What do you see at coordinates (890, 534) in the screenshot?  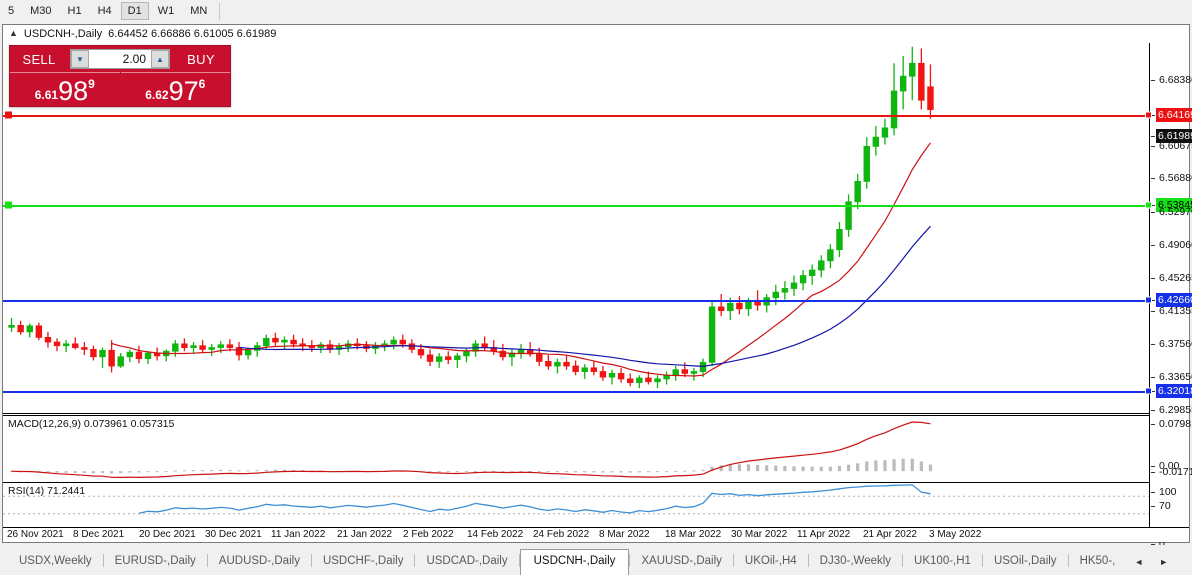 I see `date-axis-label: 21 Apr 2022` at bounding box center [890, 534].